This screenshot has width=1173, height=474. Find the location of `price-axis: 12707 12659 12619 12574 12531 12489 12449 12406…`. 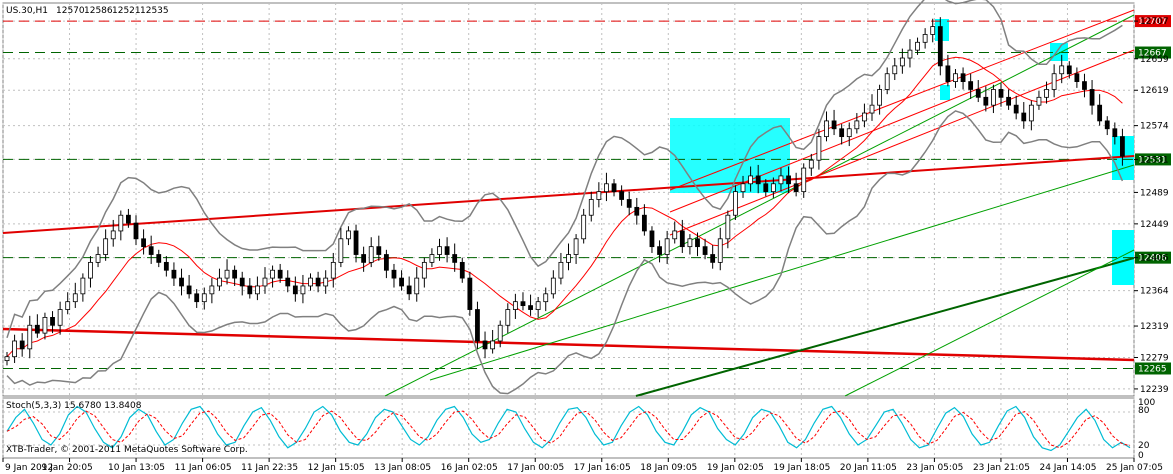

price-axis: 12707 12659 12619 12574 12531 12489 12449 12406… is located at coordinates (1151, 206).